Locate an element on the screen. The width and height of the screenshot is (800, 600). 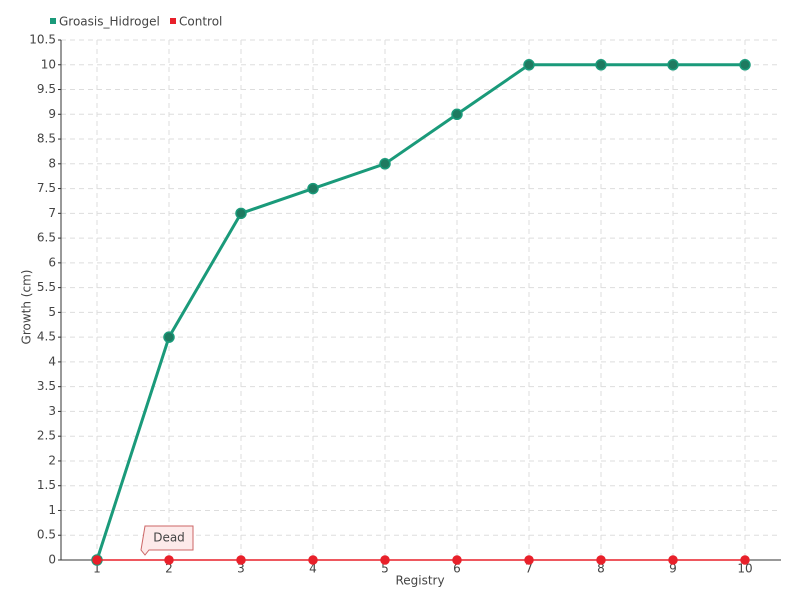
legend-label: Groasis_Hidrogel is located at coordinates (109, 22).